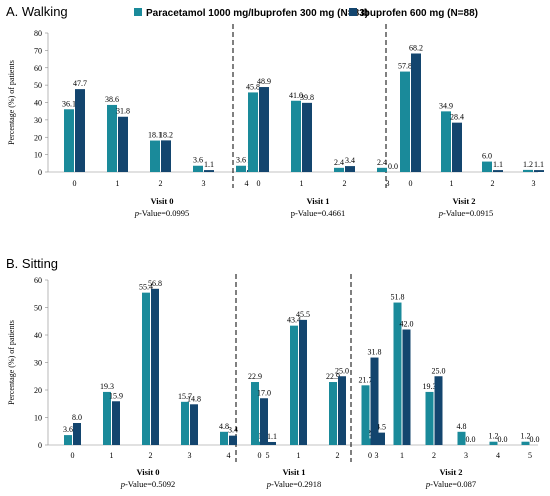 This screenshot has width=550, height=496. What do you see at coordinates (32, 263) in the screenshot?
I see `panel-title-1: B. Sitting` at bounding box center [32, 263].